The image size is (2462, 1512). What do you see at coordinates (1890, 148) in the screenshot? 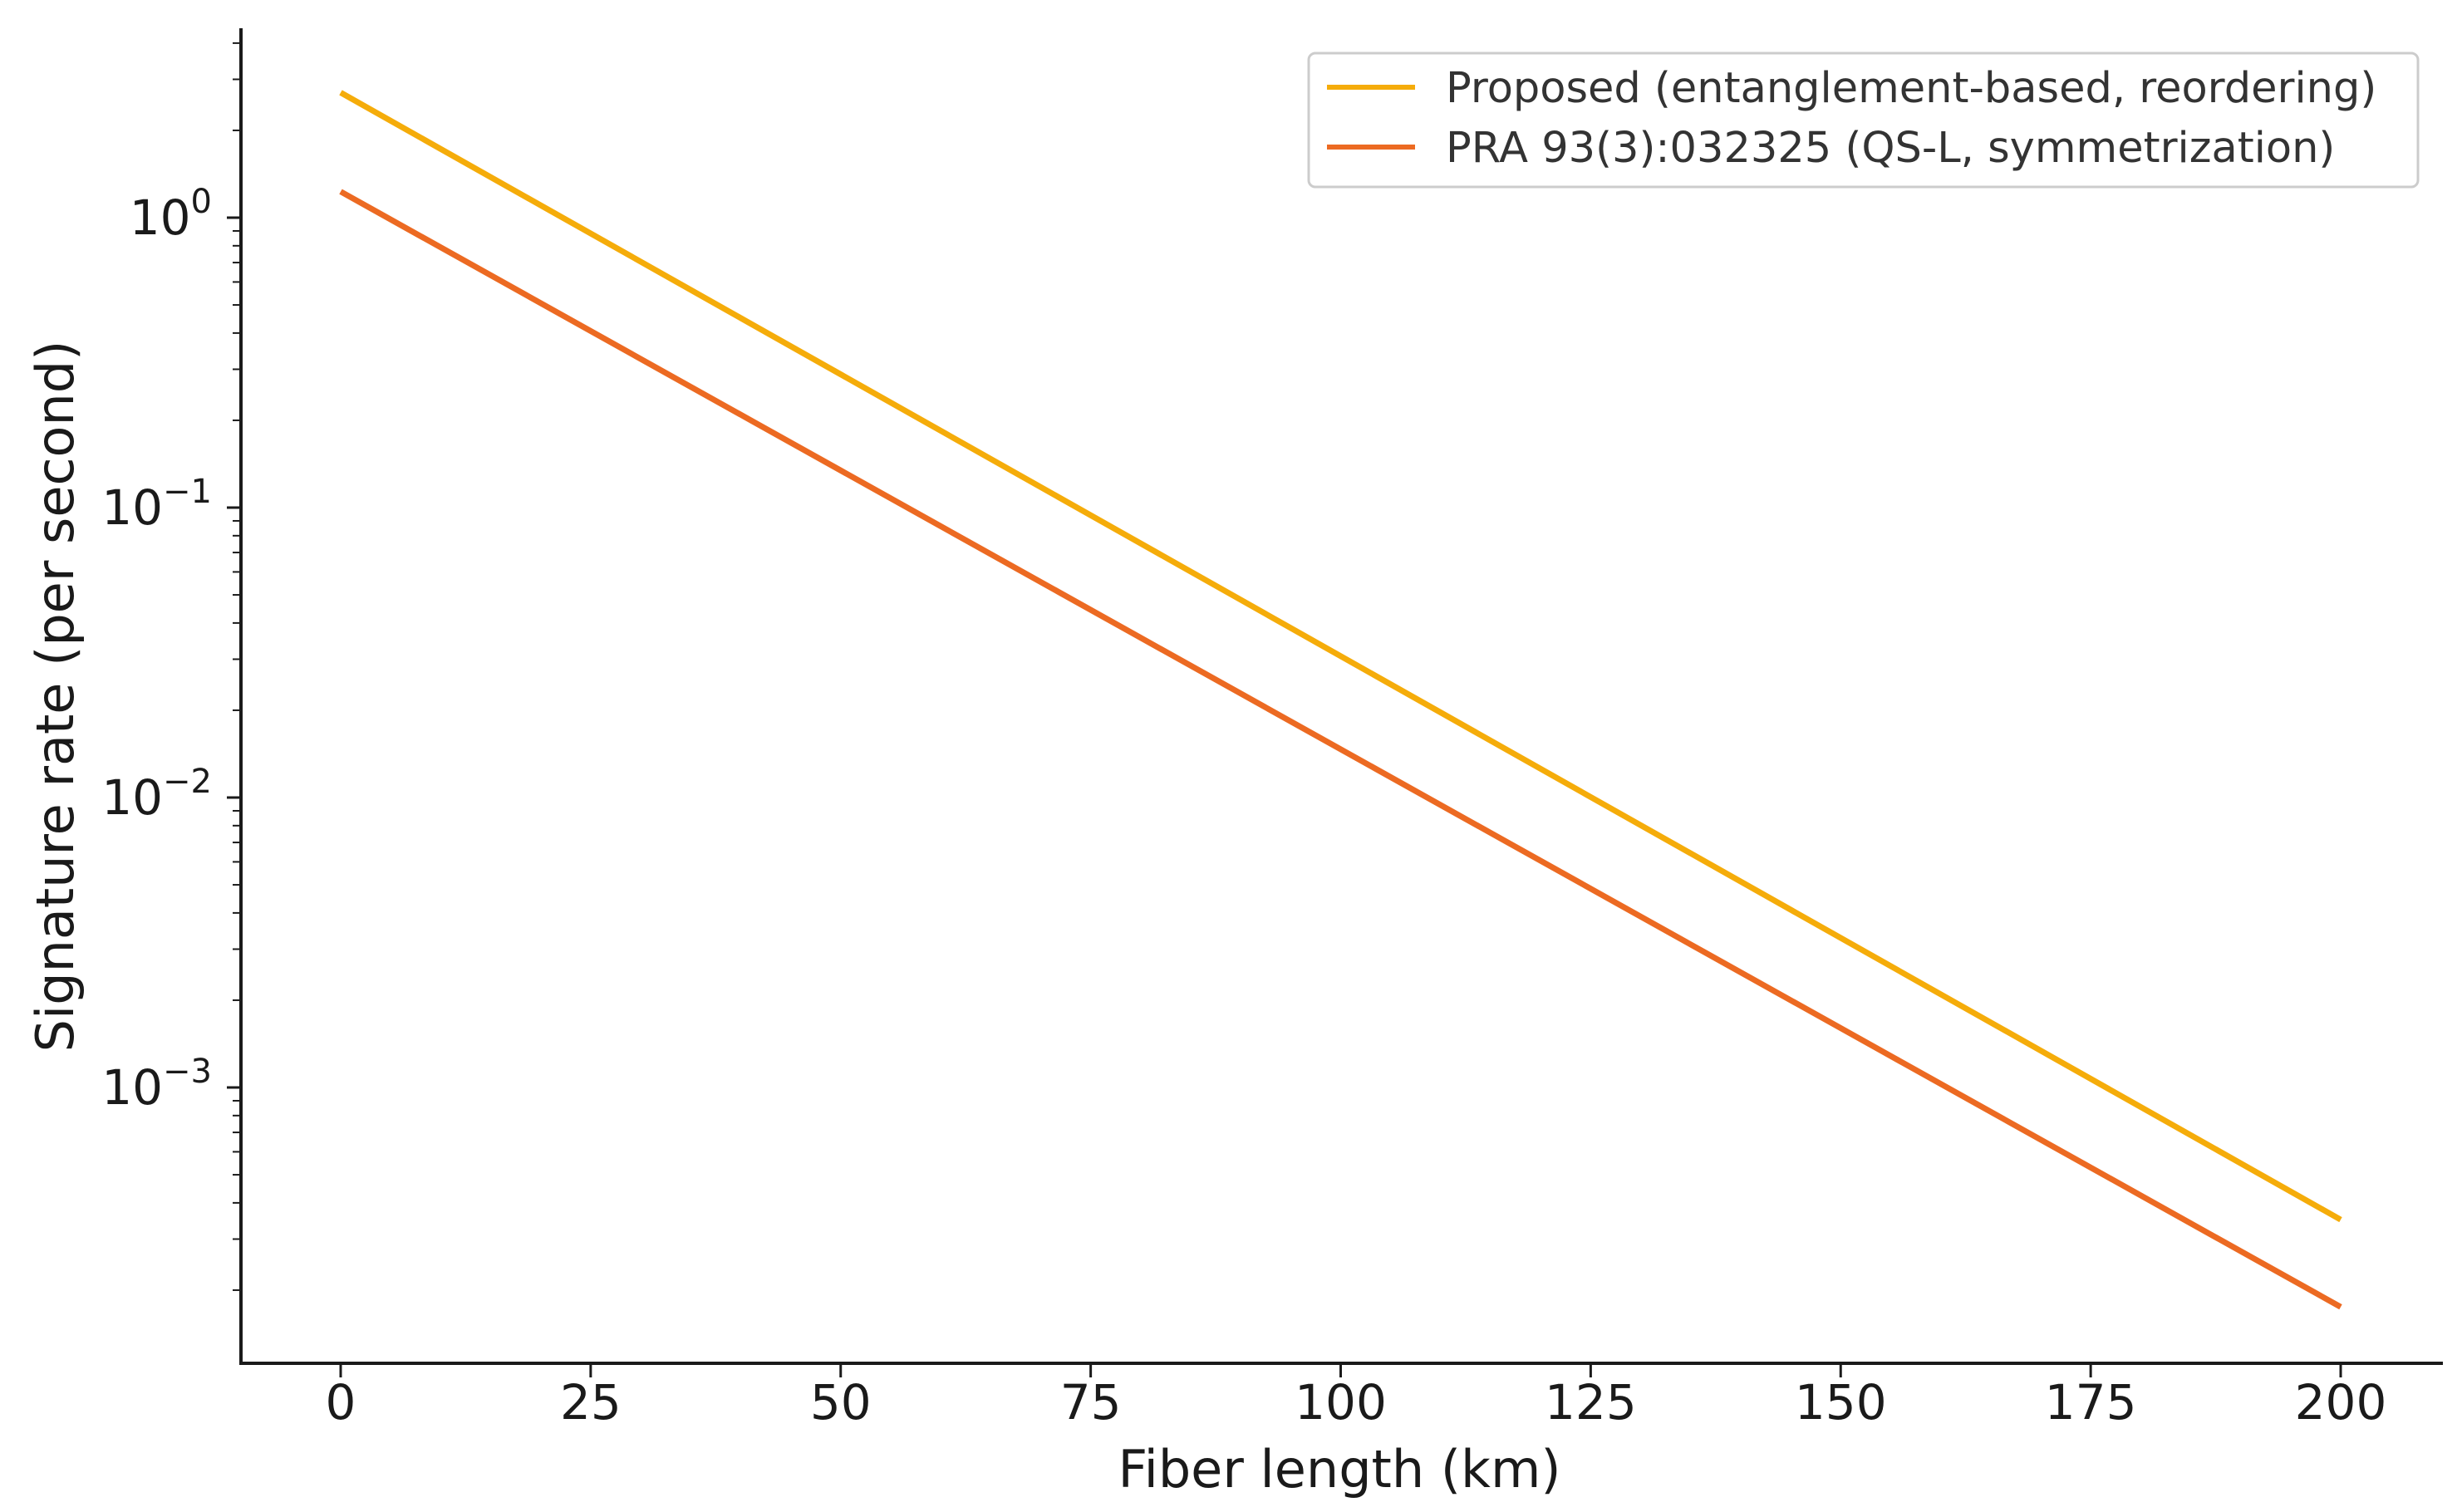
I see `legend-label-pra: PRA 93(3):032325 (QS-L, symmetrization)` at bounding box center [1890, 148].